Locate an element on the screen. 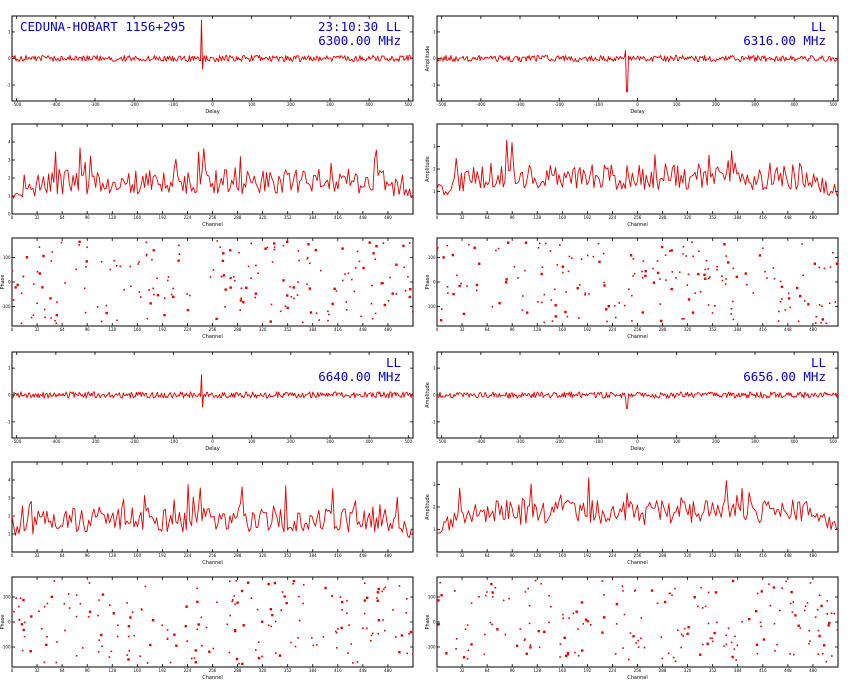 The width and height of the screenshot is (850, 680). x-tick-label: 224 is located at coordinates (613, 670).